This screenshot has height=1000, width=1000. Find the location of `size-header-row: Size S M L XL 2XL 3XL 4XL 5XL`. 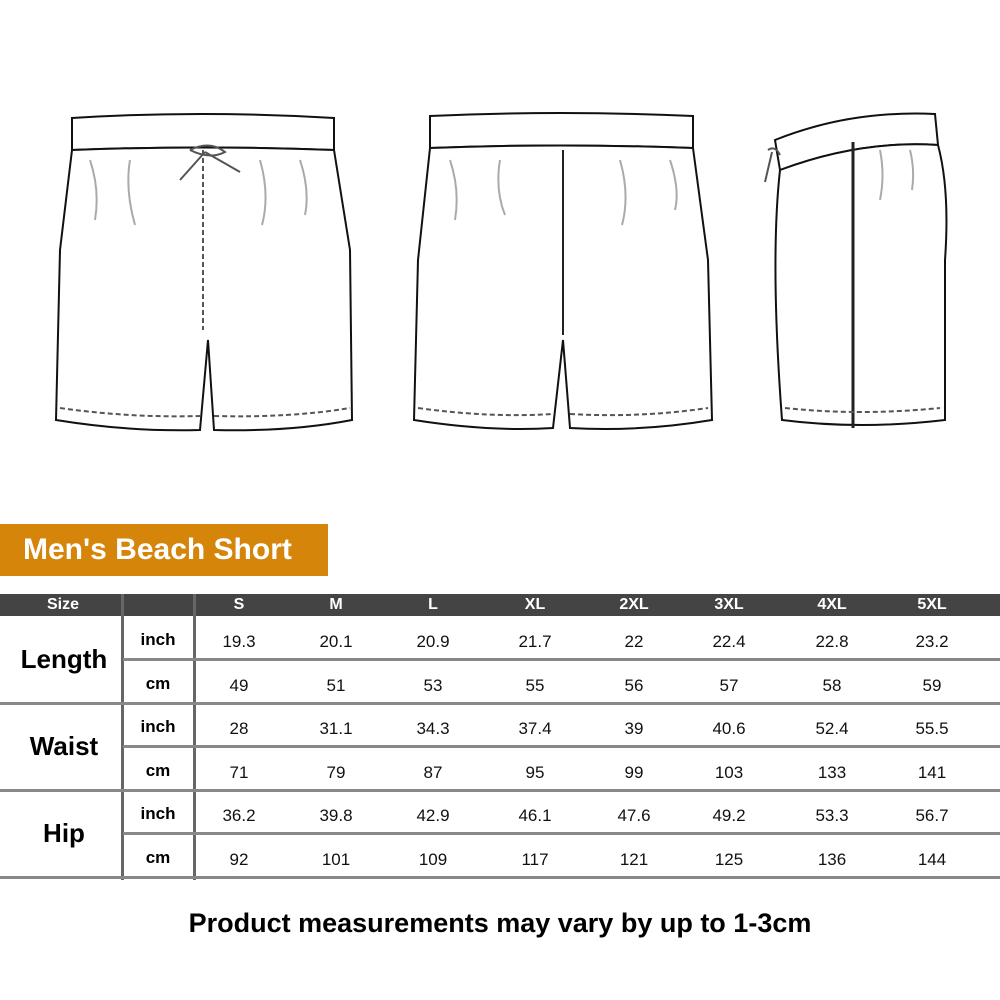

size-header-row: Size S M L XL 2XL 3XL 4XL 5XL is located at coordinates (500, 605).